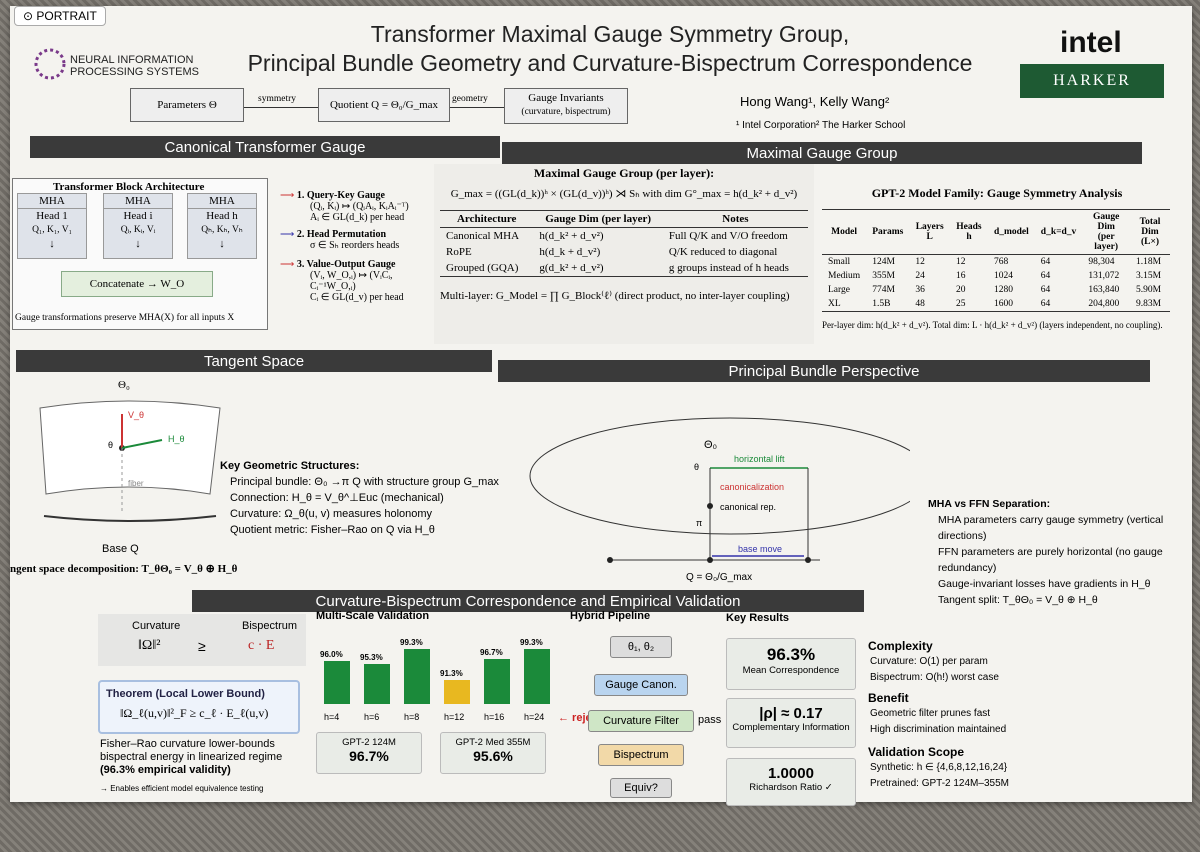  I want to click on flow-arrow-geometry: geometry, so click(470, 99).